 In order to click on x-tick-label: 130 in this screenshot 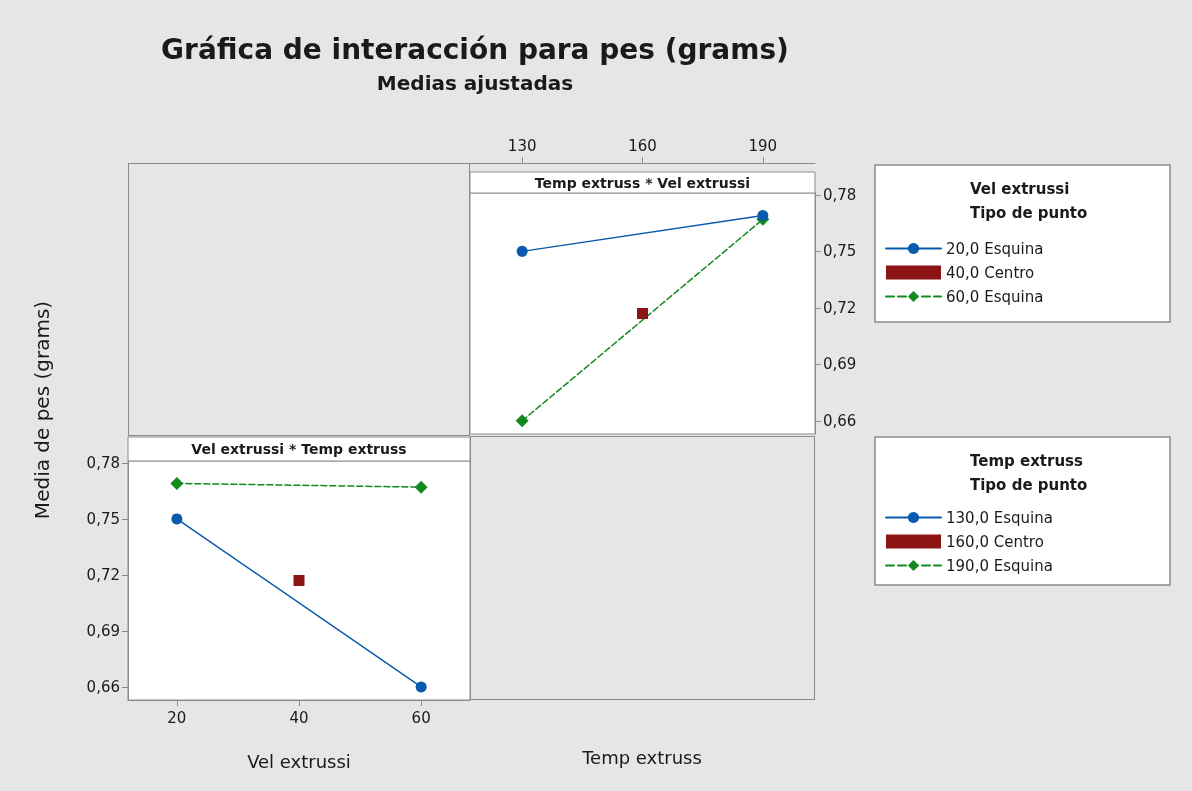, I will do `click(522, 145)`.